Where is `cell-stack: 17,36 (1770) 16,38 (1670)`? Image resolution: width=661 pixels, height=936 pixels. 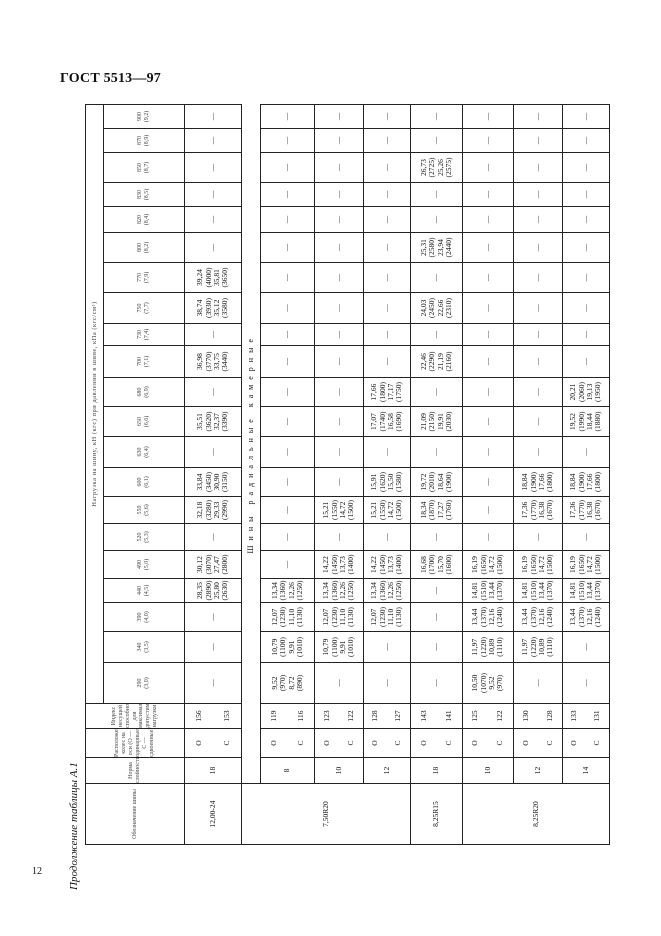
cell-stack: 17,36 (1770) 16,38 (1670) is located at coordinates (537, 510).